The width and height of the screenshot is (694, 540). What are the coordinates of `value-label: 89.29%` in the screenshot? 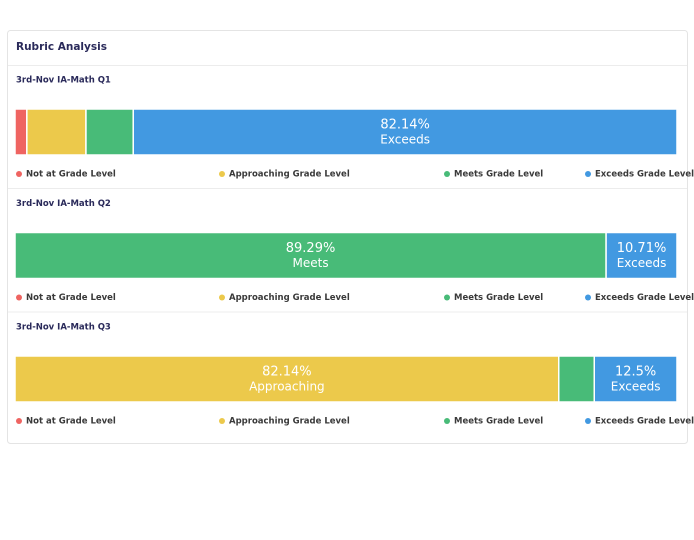 It's located at (311, 248).